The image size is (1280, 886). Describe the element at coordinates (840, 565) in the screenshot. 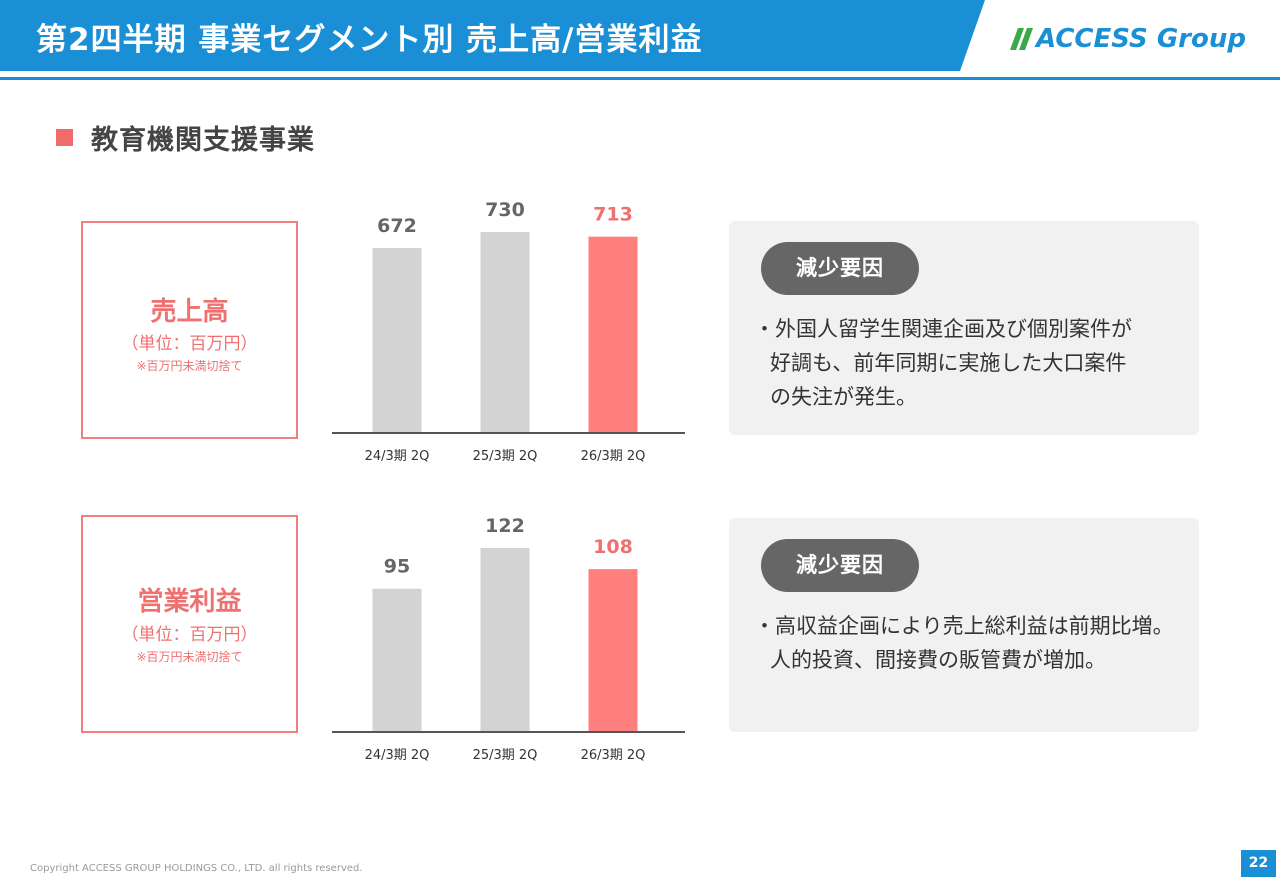

I see `profit-reason-badge: 減少要因` at that location.